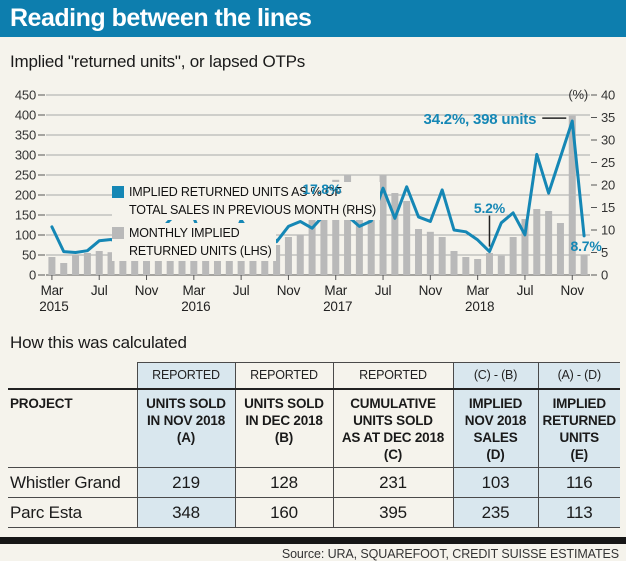 The height and width of the screenshot is (561, 626). I want to click on annotation-peak-34-2-pct-398-units: 34.2%, 398 units, so click(480, 120).